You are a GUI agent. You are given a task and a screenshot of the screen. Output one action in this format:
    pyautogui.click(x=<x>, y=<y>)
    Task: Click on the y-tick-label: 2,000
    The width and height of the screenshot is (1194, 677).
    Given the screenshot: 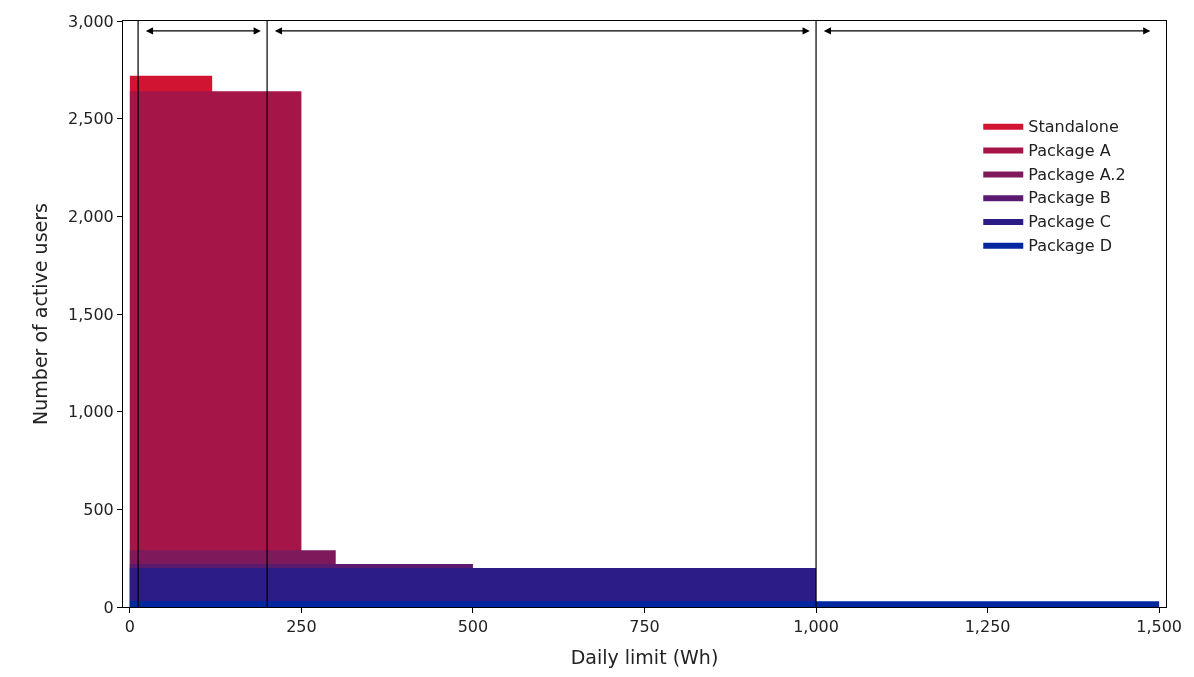 What is the action you would take?
    pyautogui.click(x=90, y=216)
    